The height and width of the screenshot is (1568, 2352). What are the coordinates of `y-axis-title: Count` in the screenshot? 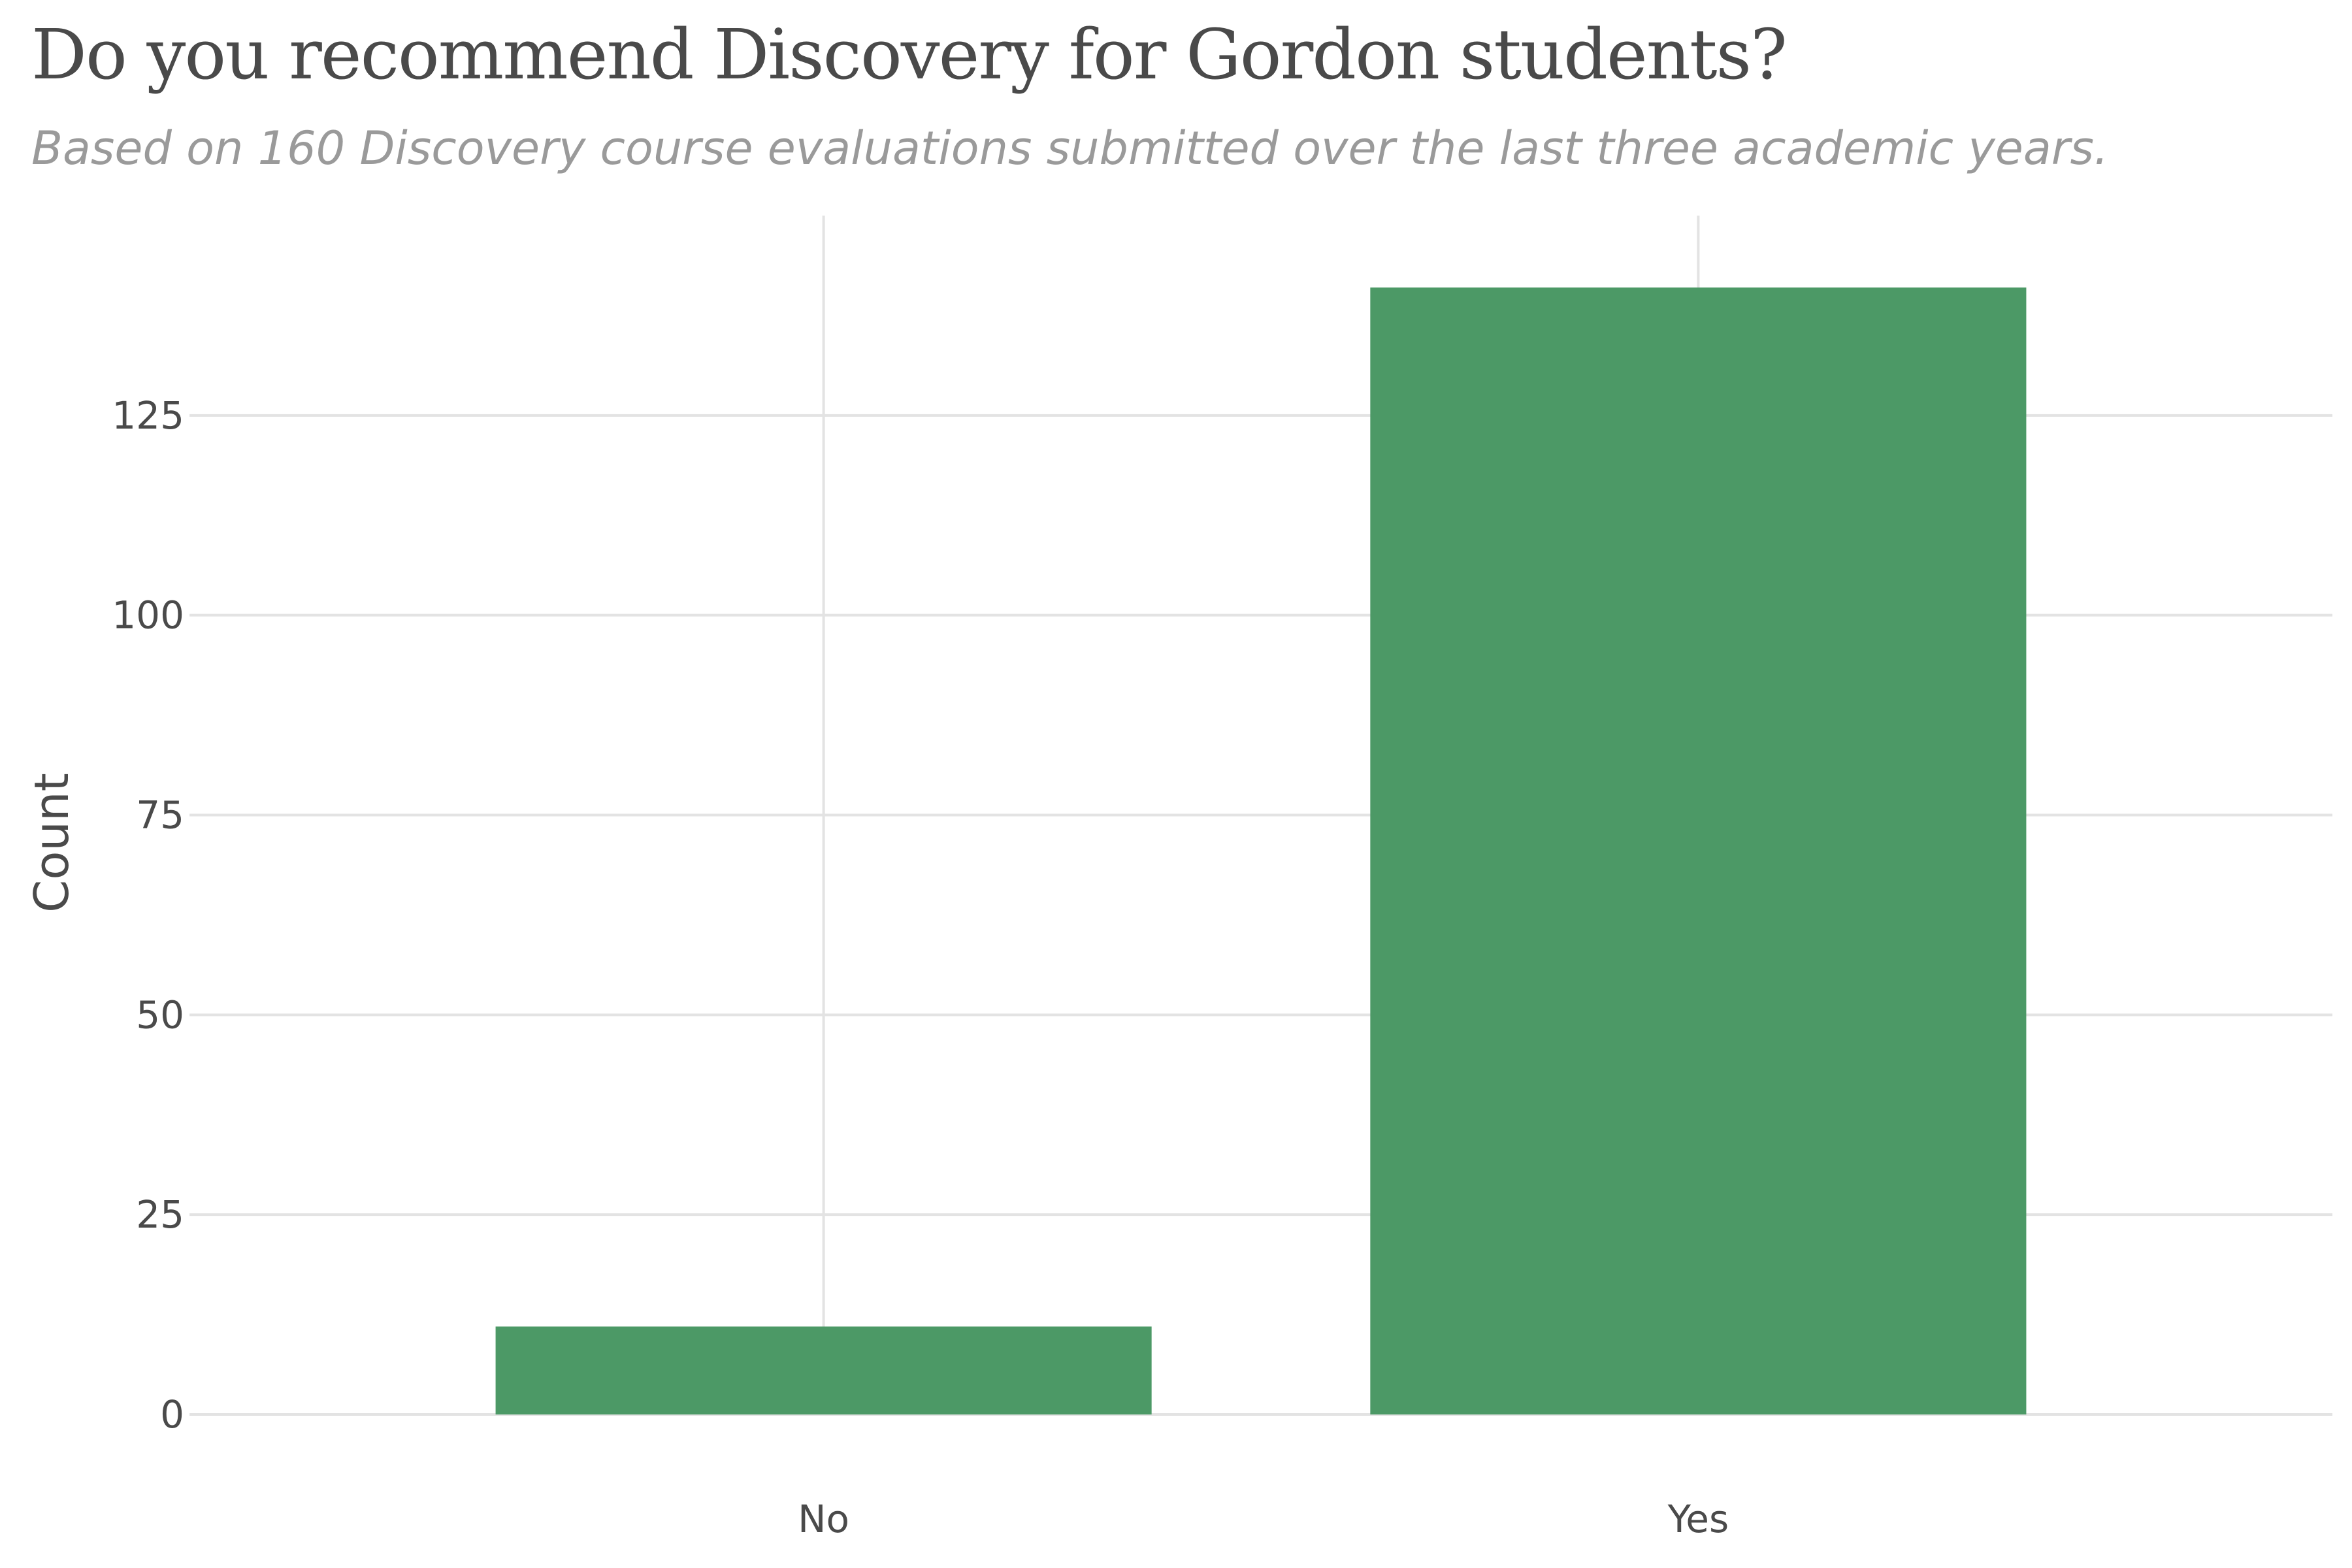 It's located at (51, 843).